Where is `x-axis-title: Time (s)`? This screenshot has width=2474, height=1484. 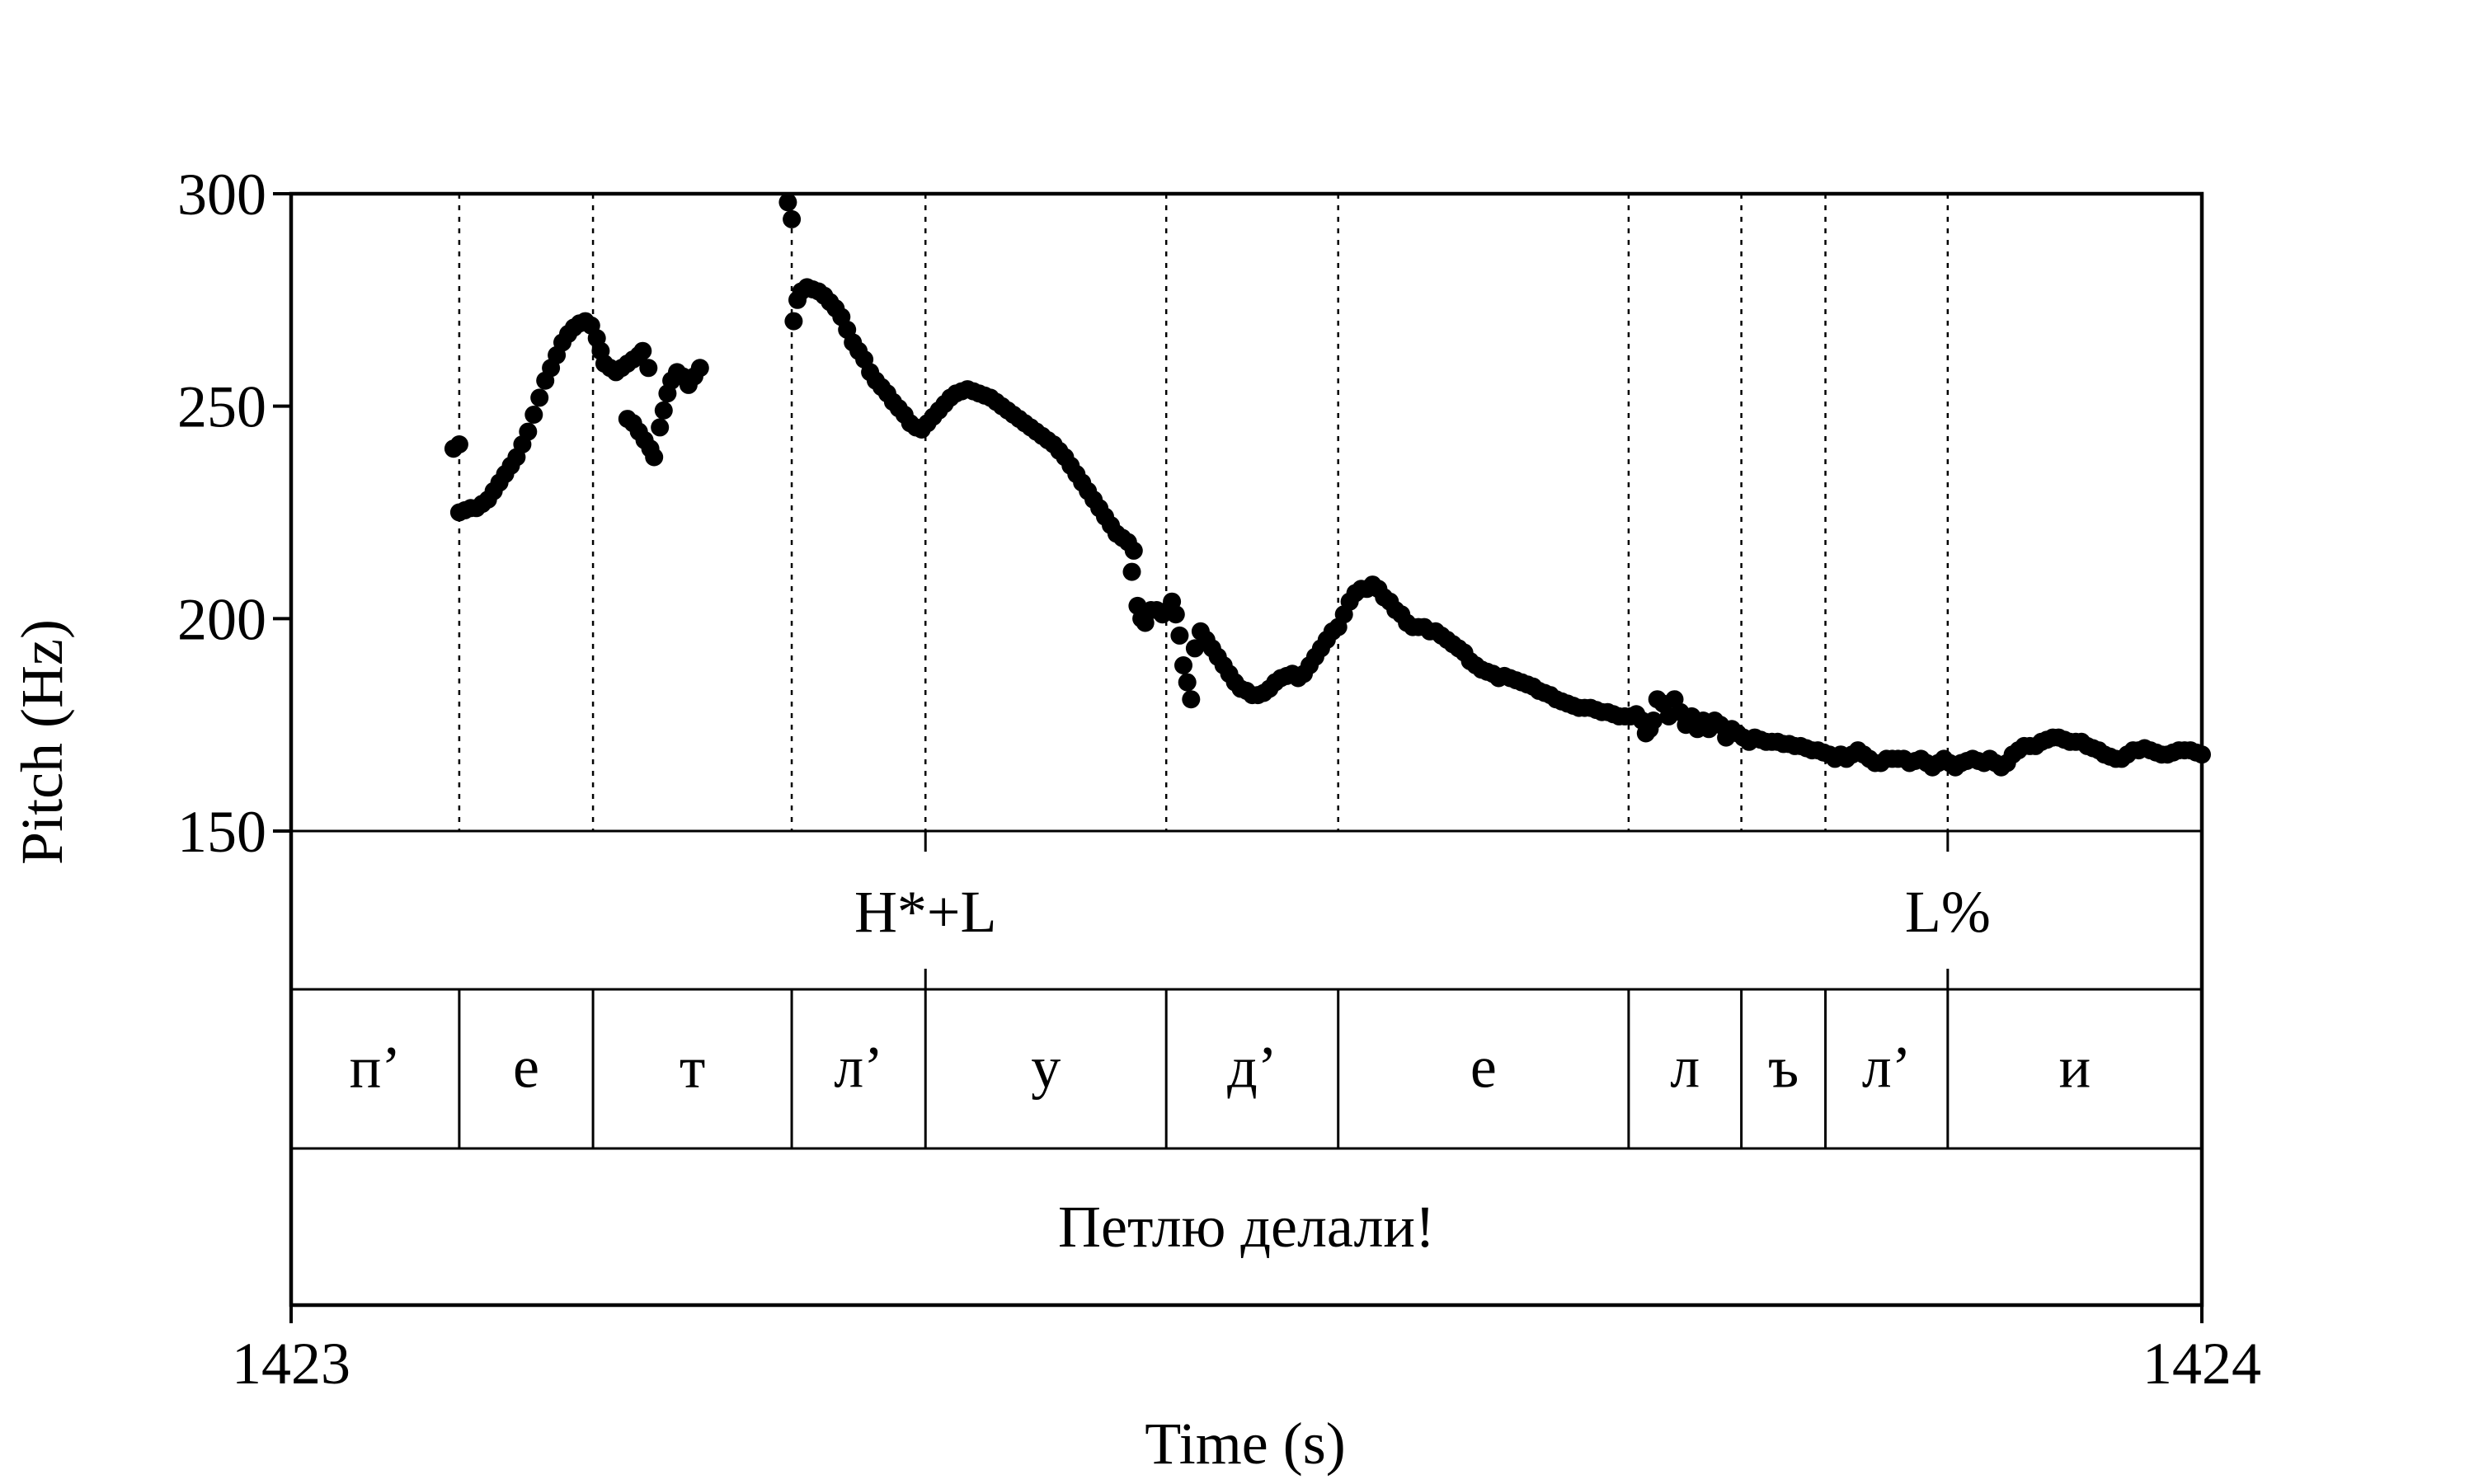 x-axis-title: Time (s) is located at coordinates (1245, 1444).